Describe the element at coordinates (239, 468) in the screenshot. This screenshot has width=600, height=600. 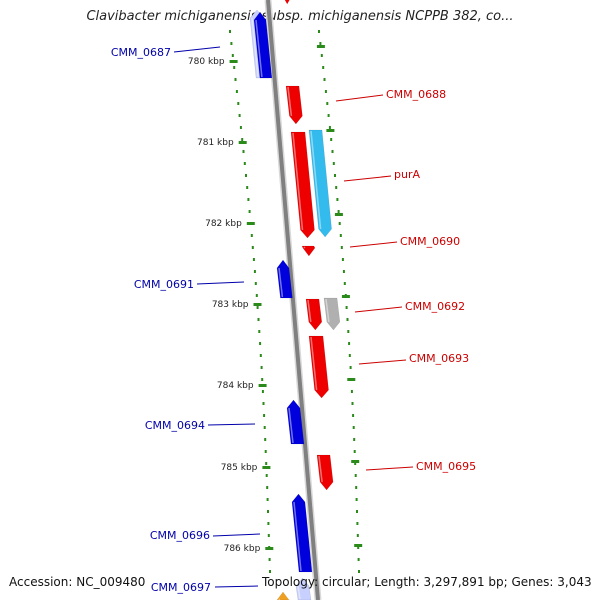
I see `tick-label: 785 kbp` at that location.